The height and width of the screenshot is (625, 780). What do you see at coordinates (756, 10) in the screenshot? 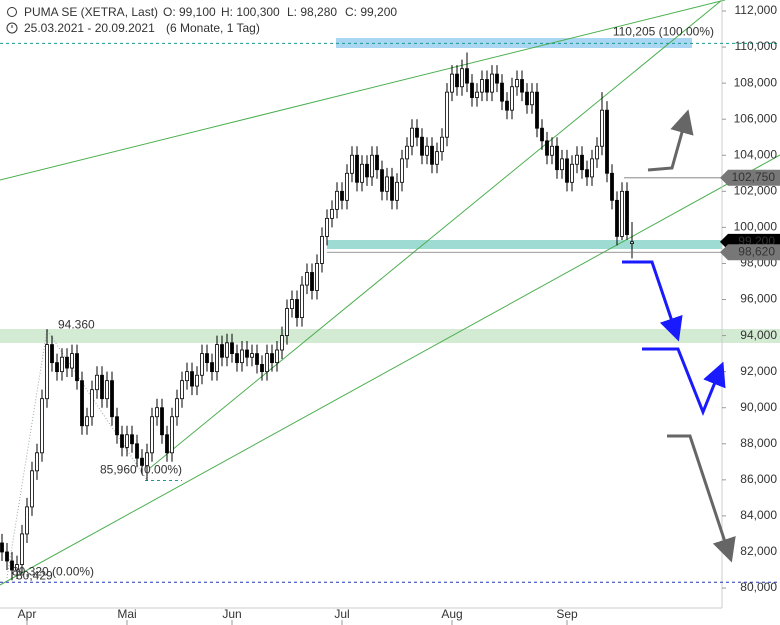
I see `y-tick-label: 112,000` at bounding box center [756, 10].